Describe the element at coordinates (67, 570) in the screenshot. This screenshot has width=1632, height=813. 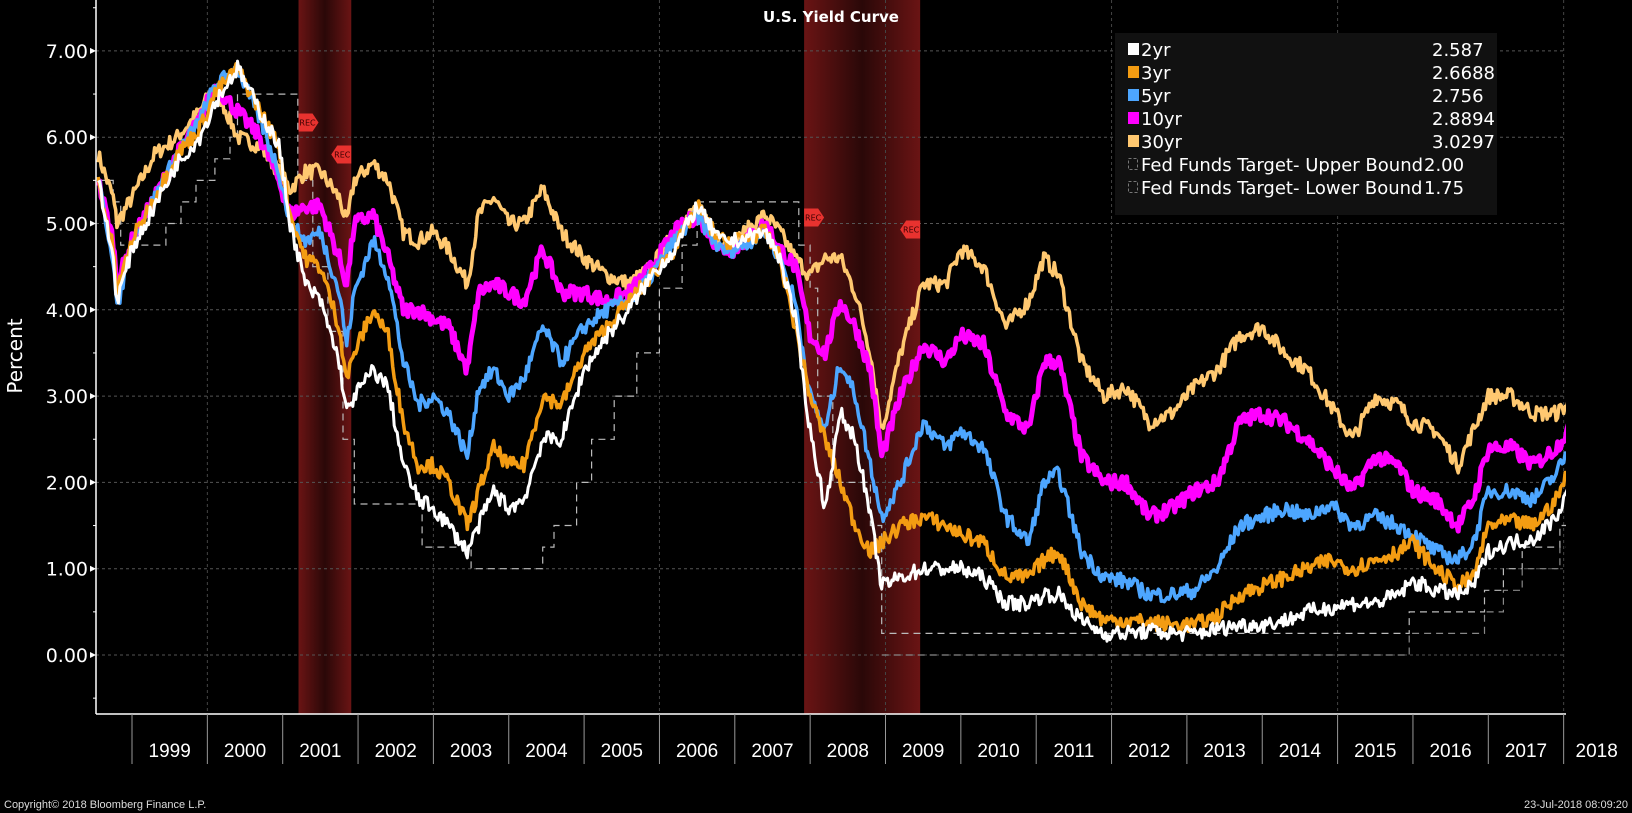
I see `y-tick-label: 1.00` at that location.